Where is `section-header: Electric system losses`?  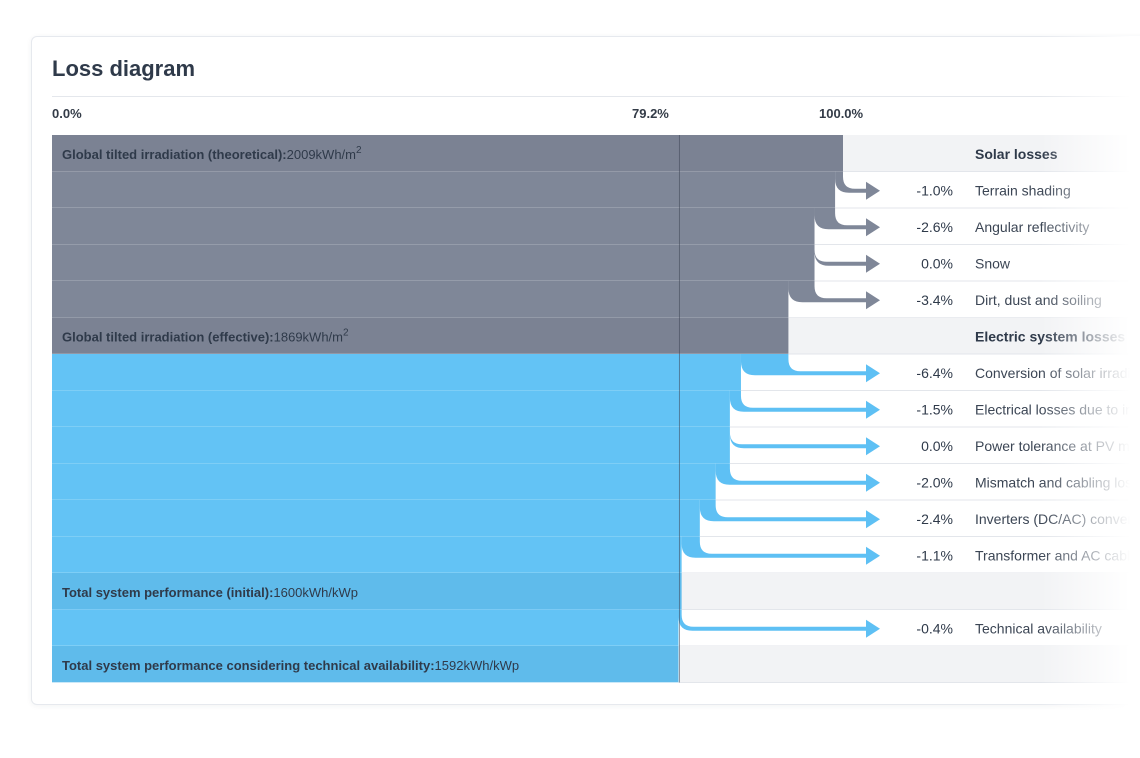
section-header: Electric system losses is located at coordinates (1050, 337).